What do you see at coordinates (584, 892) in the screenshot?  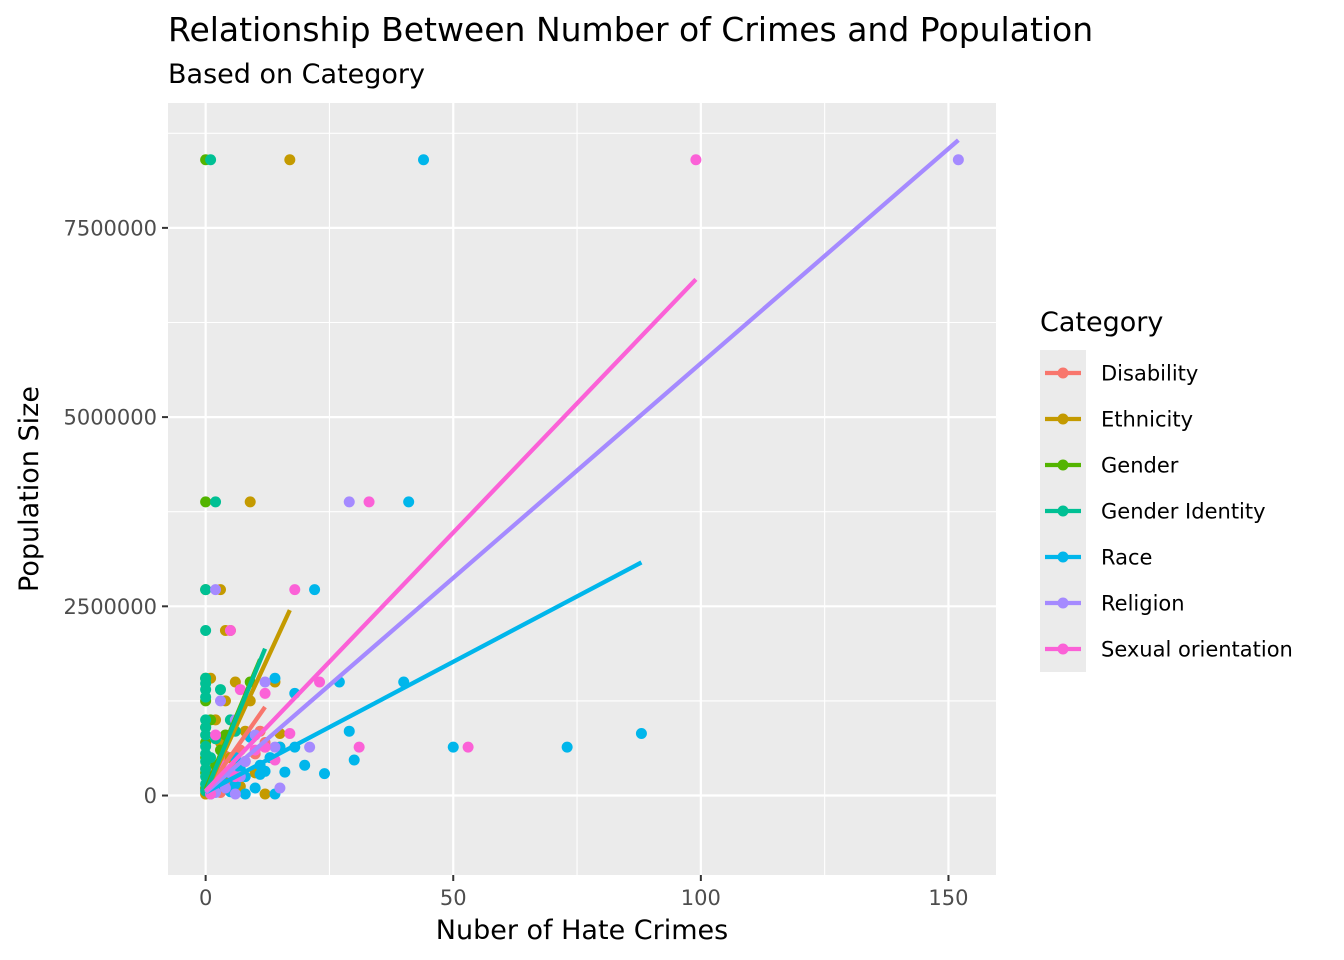 I see `x-axis: 0 50 100 150` at bounding box center [584, 892].